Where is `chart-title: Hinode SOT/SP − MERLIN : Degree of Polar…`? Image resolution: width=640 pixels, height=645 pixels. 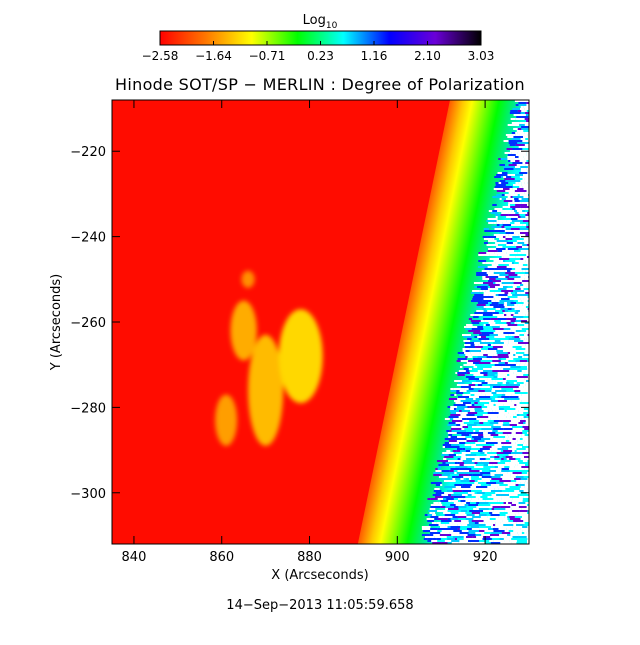 chart-title: Hinode SOT/SP − MERLIN : Degree of Polar… is located at coordinates (320, 84).